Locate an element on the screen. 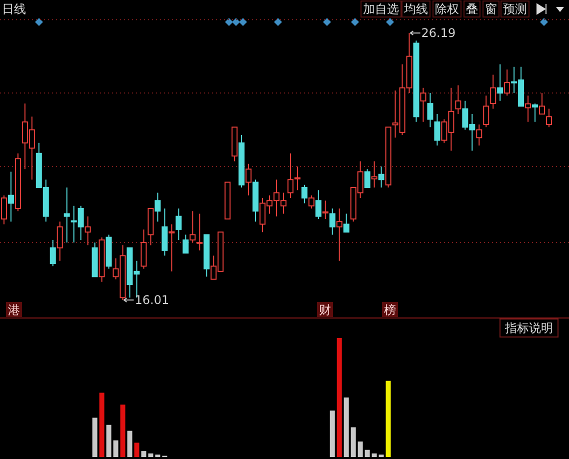 This screenshot has width=569, height=459. text: 叠 is located at coordinates (472, 9).